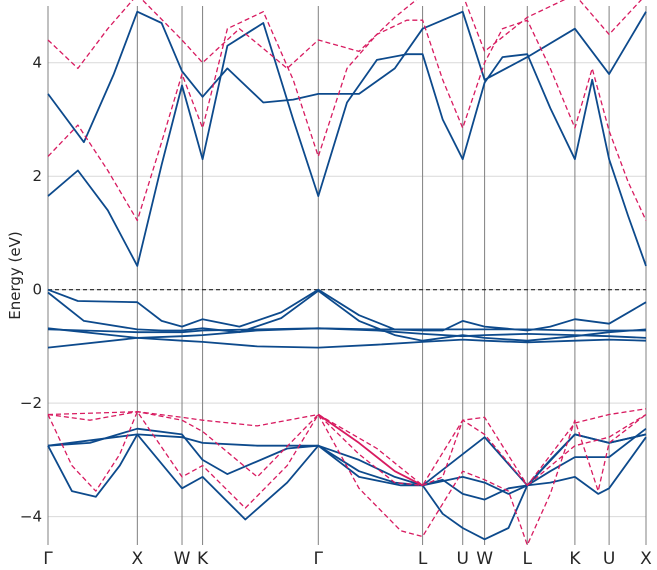  What do you see at coordinates (37, 290) in the screenshot?
I see `y-tick-label: 0` at bounding box center [37, 290].